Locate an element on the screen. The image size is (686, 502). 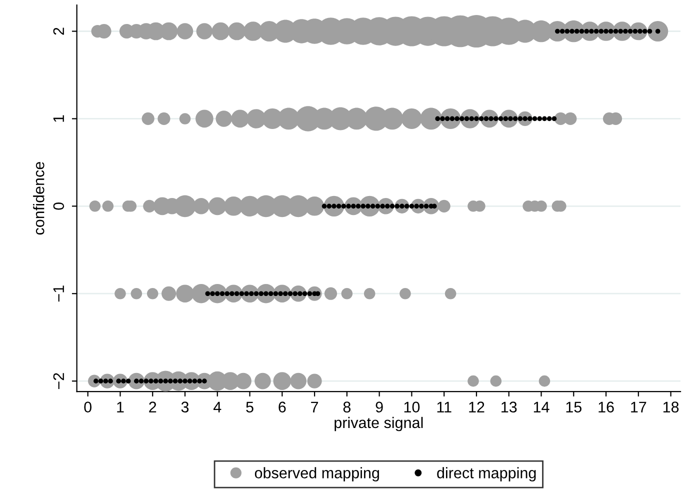
x-tick-label: 4 is located at coordinates (217, 407).